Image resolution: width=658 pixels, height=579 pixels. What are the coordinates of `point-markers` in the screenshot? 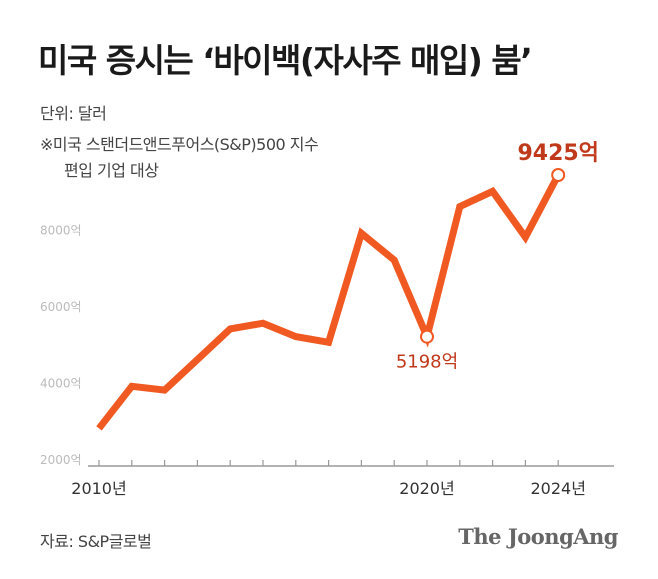 It's located at (493, 255).